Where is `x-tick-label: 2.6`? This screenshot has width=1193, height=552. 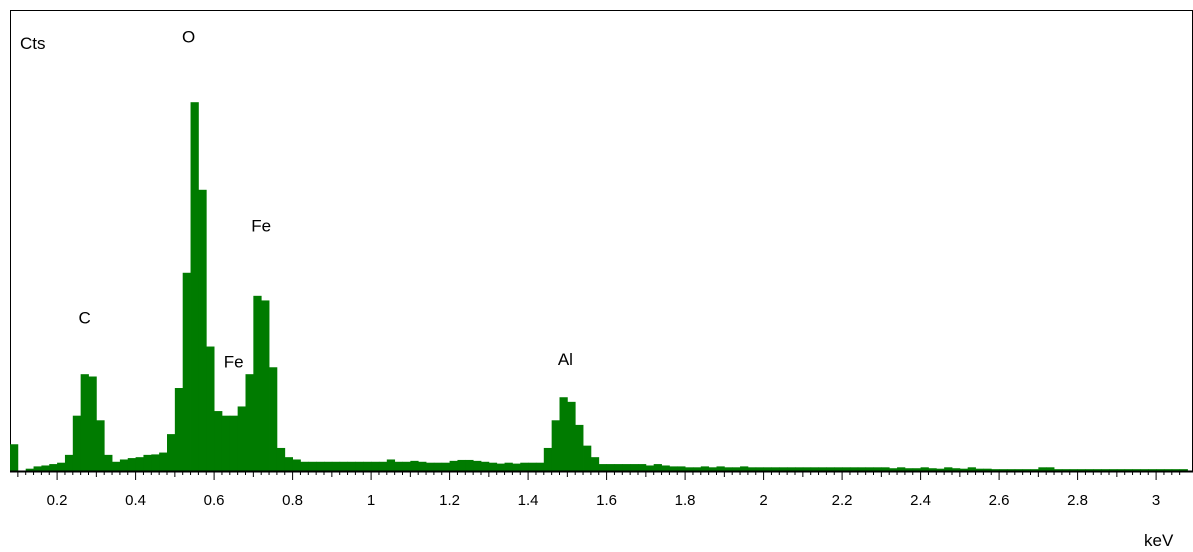
x-tick-label: 2.6 is located at coordinates (999, 500).